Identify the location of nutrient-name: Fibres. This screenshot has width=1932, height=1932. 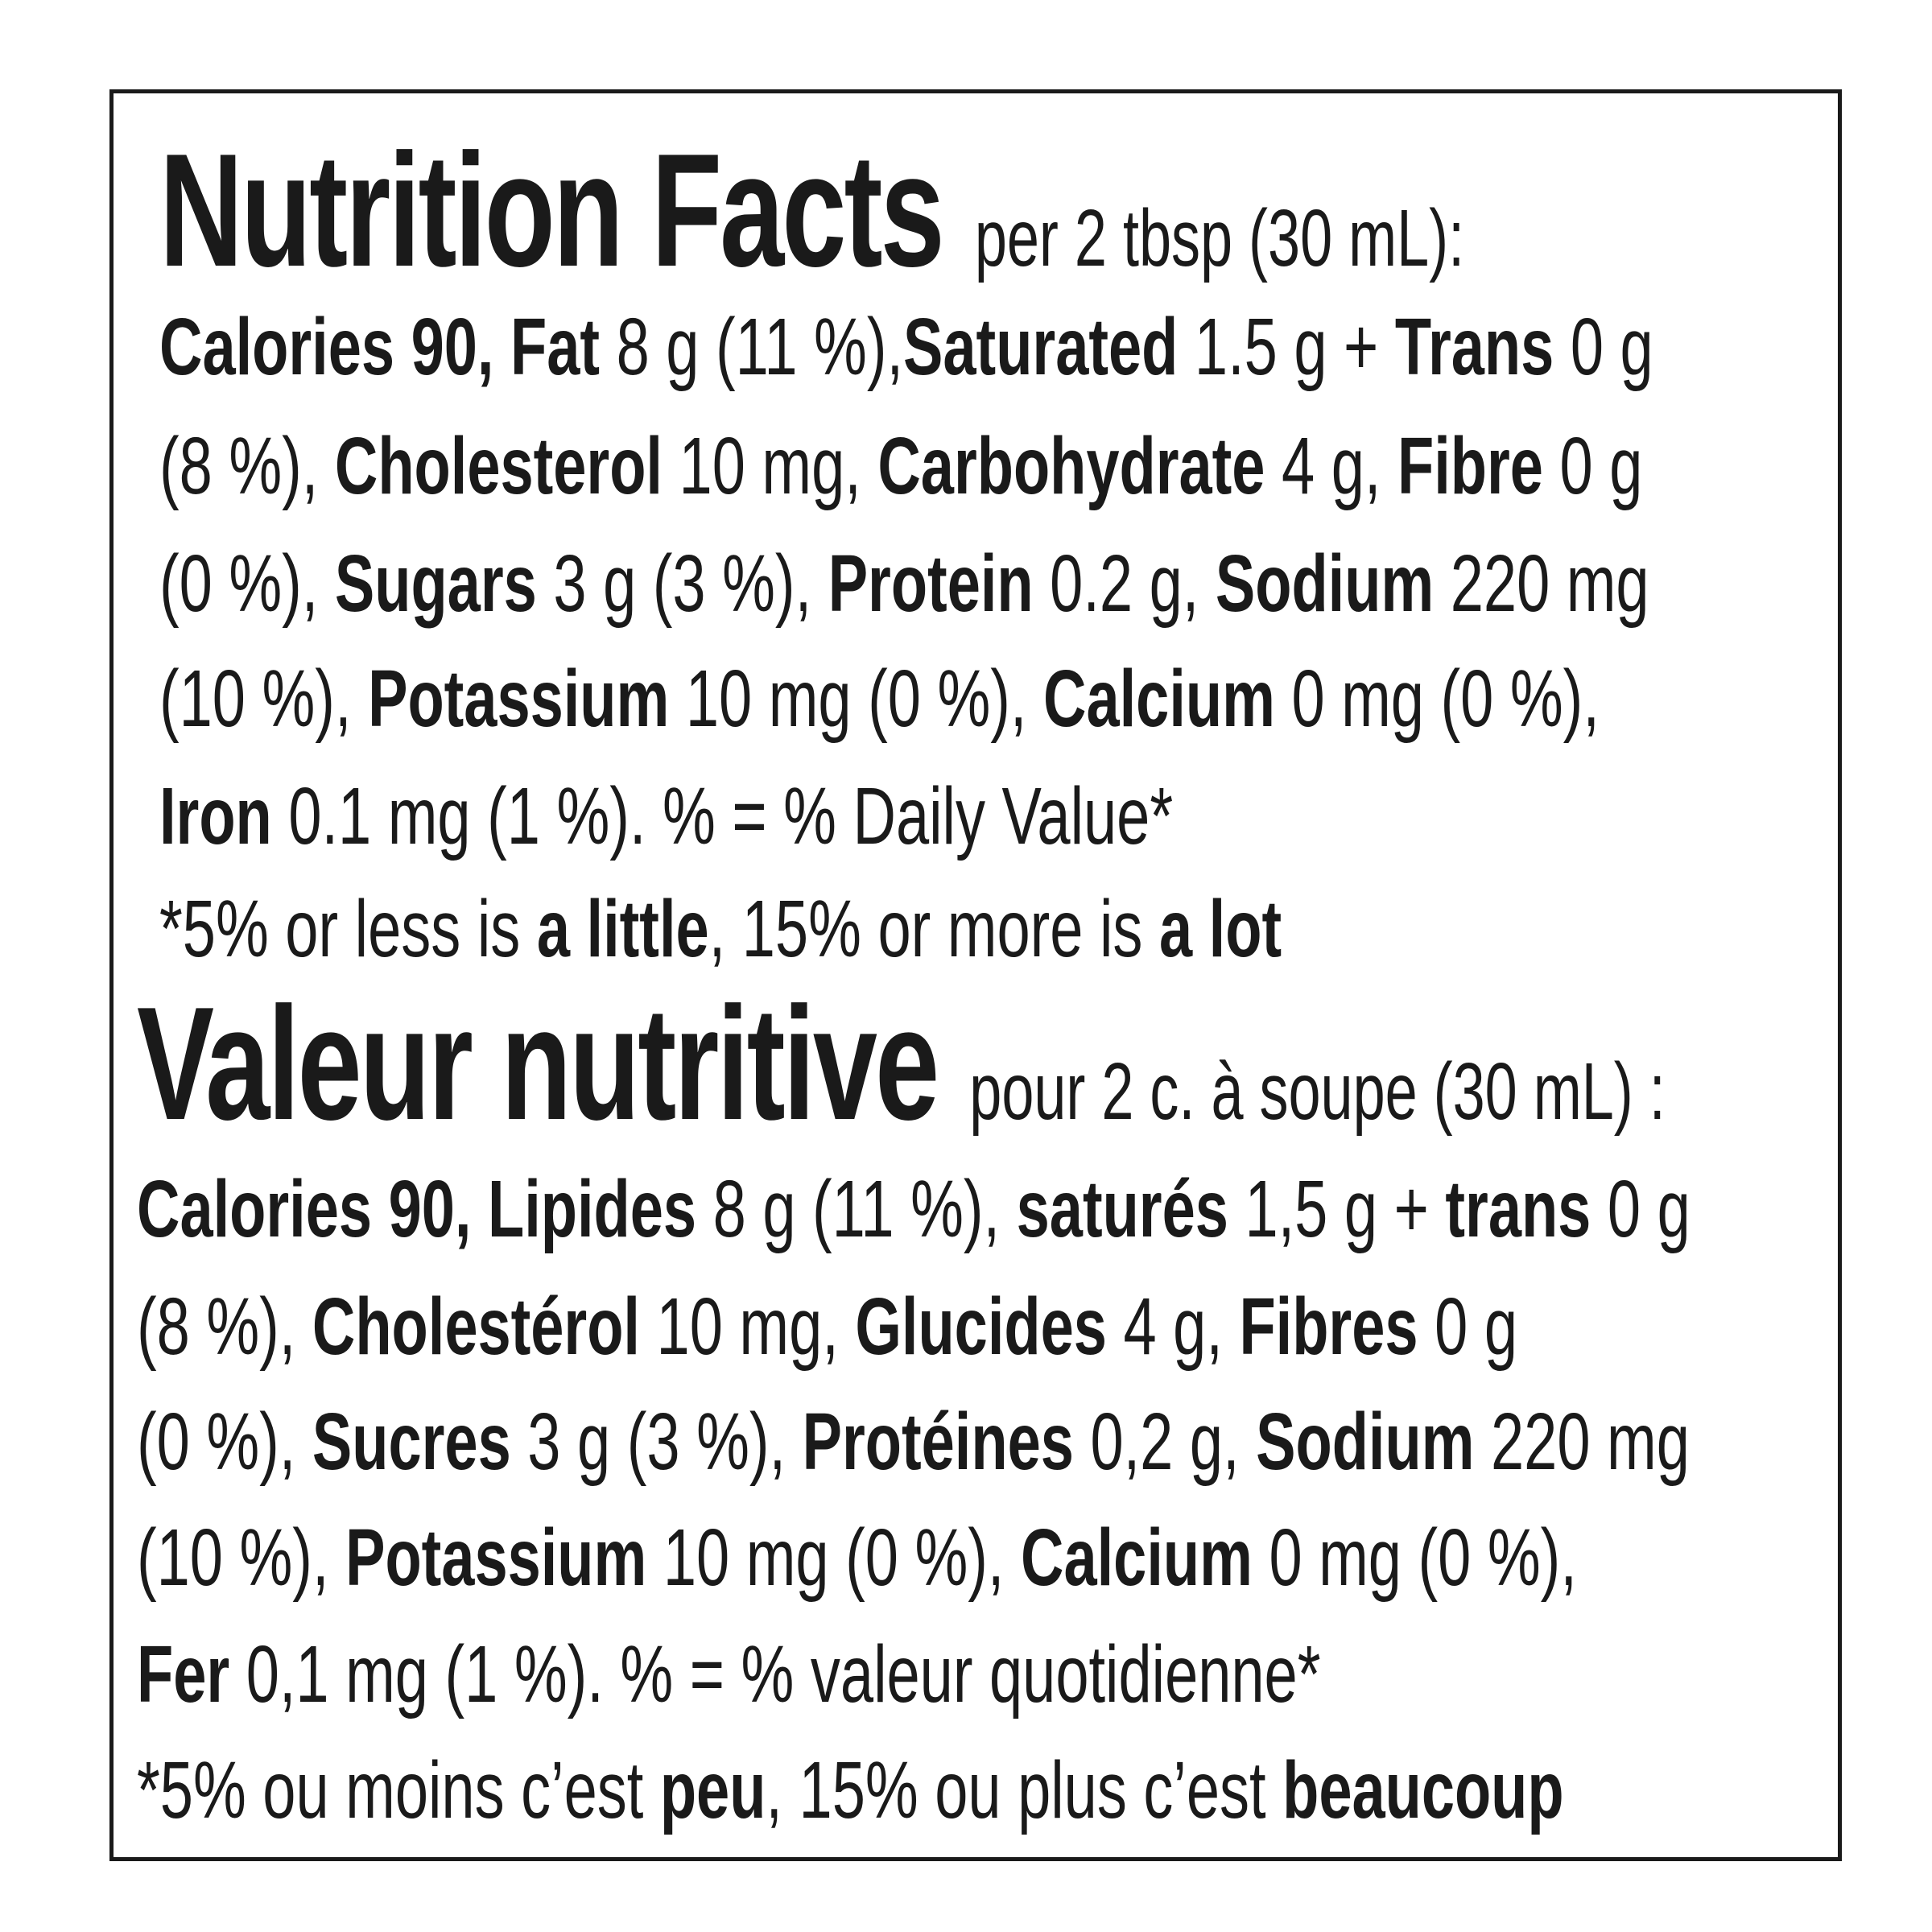
(1337, 1327).